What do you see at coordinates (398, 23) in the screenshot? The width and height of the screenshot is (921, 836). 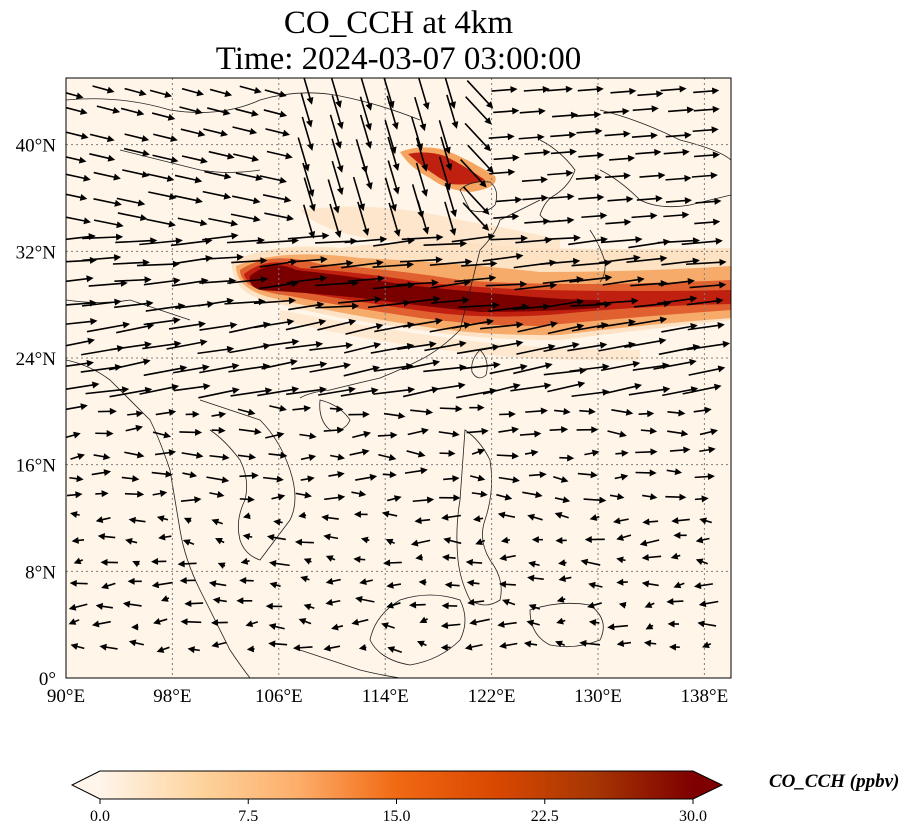 I see `map-title-line1: CO_CCH at 4km` at bounding box center [398, 23].